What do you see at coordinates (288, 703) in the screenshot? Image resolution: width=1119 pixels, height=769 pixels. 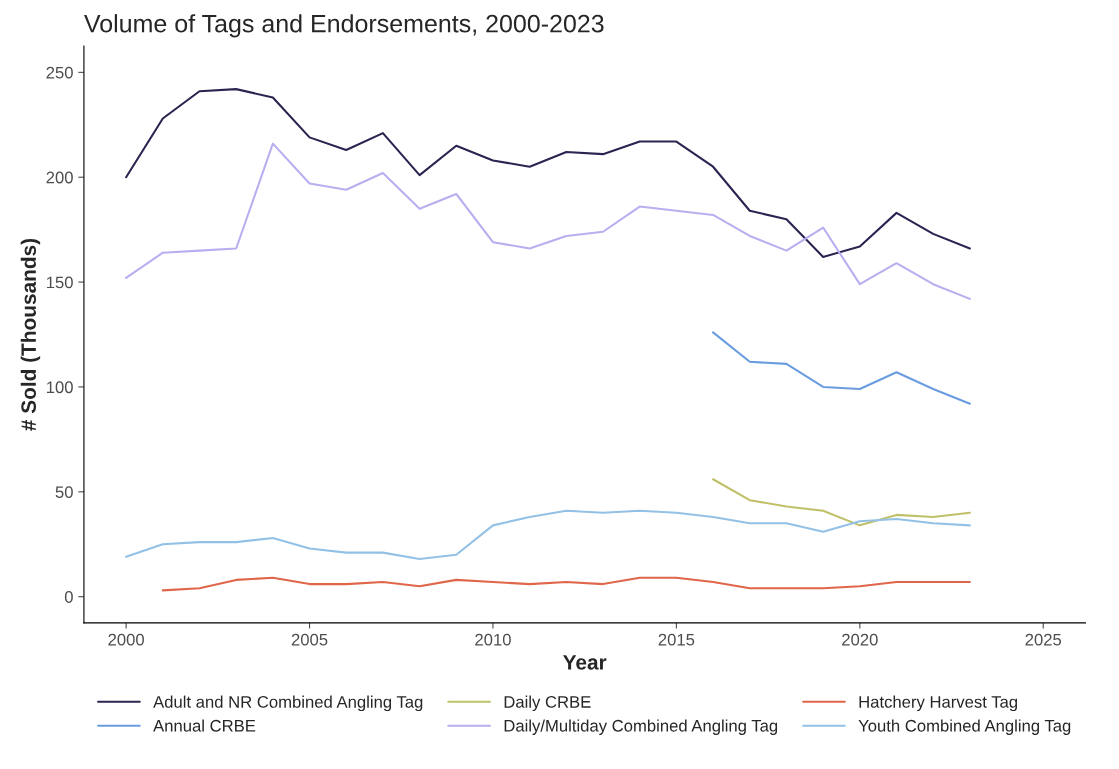 I see `legend-label: Adult and NR Combined Angling Tag` at bounding box center [288, 703].